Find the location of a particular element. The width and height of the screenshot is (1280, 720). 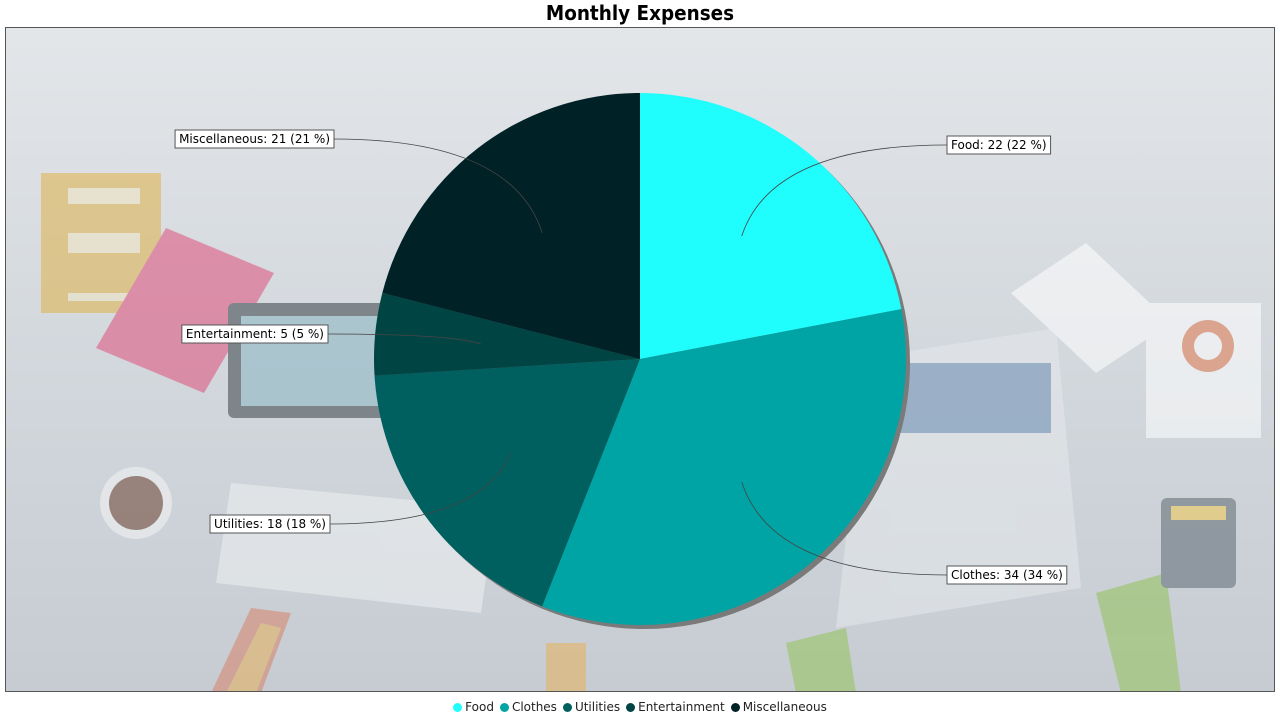

slice-label-box-clothes is located at coordinates (1007, 575).